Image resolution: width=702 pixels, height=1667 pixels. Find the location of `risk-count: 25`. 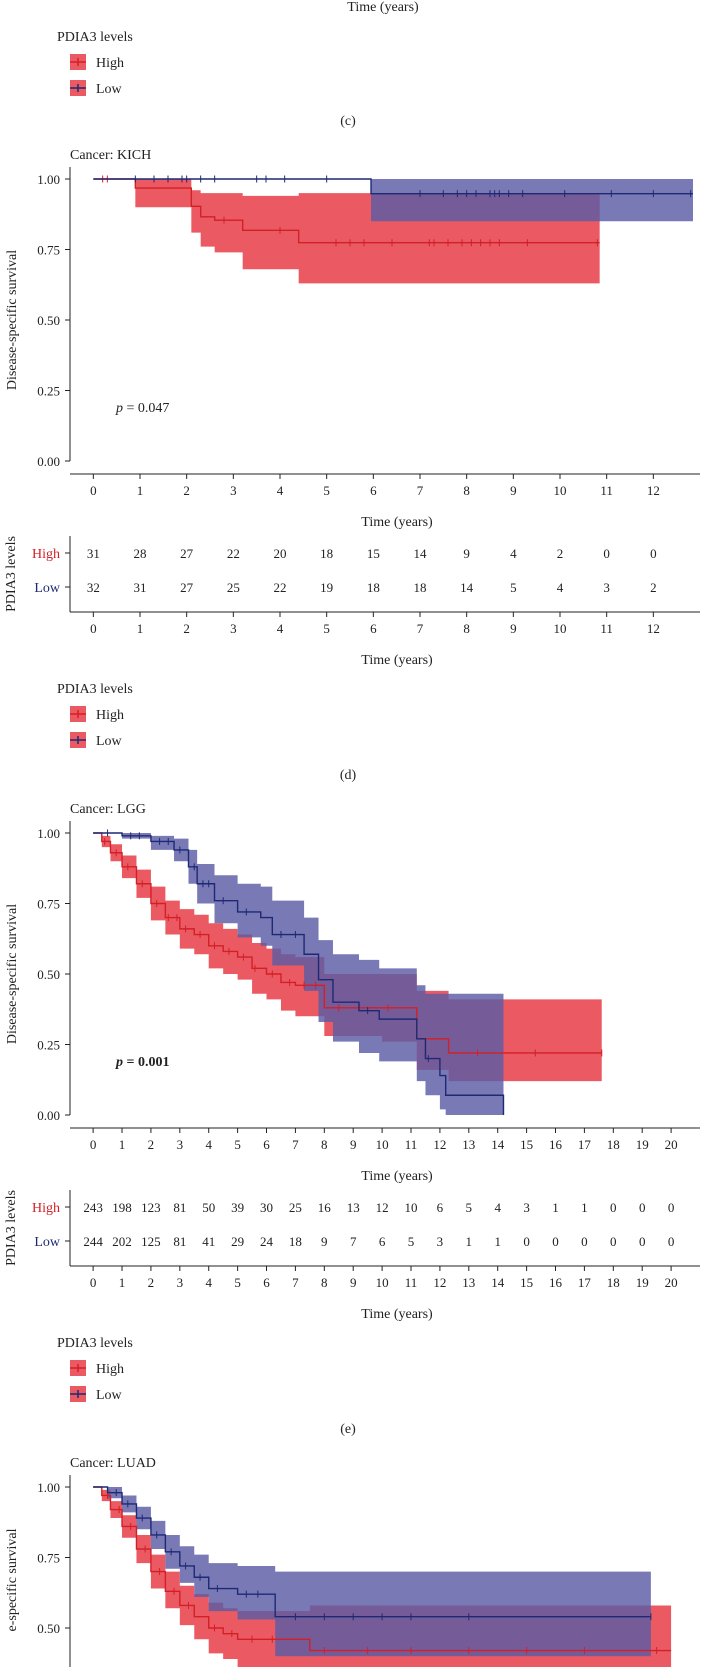

risk-count: 25 is located at coordinates (295, 1207).